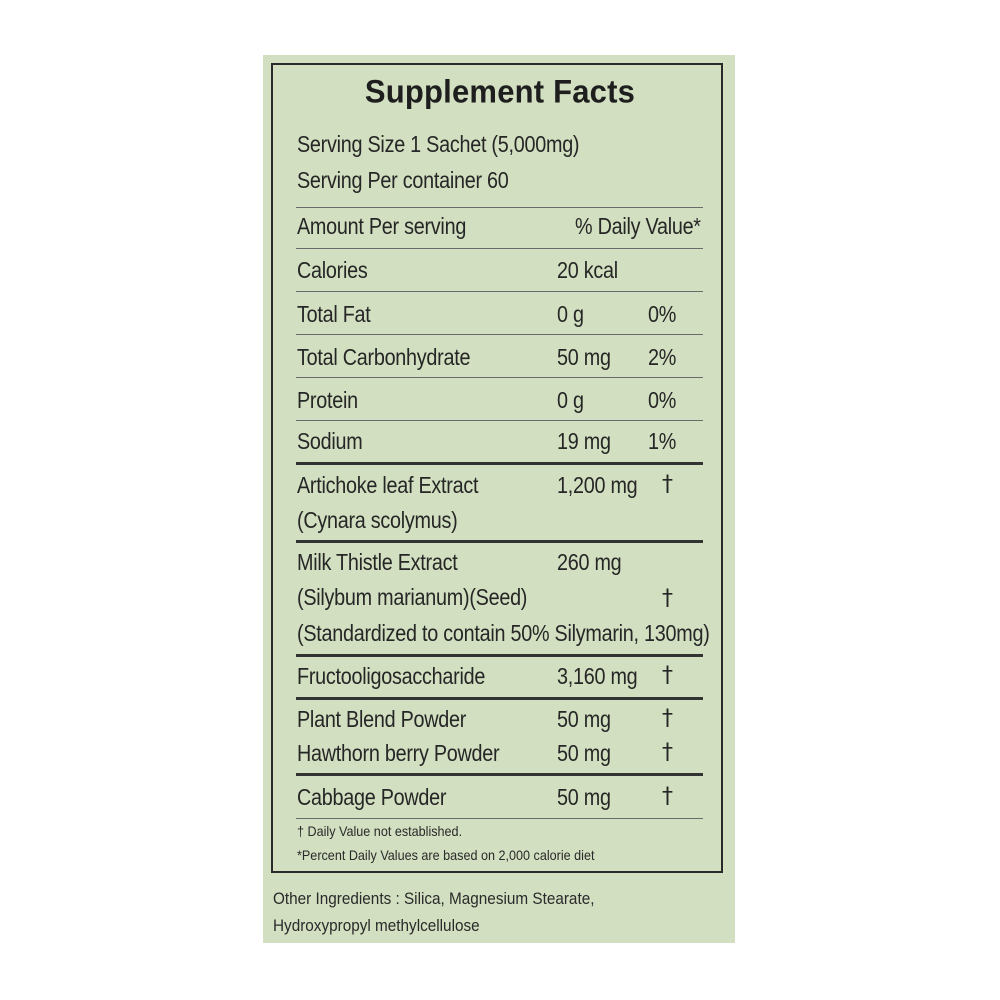  Describe the element at coordinates (398, 753) in the screenshot. I see `ingredient-label: Hawthorn berry Powder` at that location.